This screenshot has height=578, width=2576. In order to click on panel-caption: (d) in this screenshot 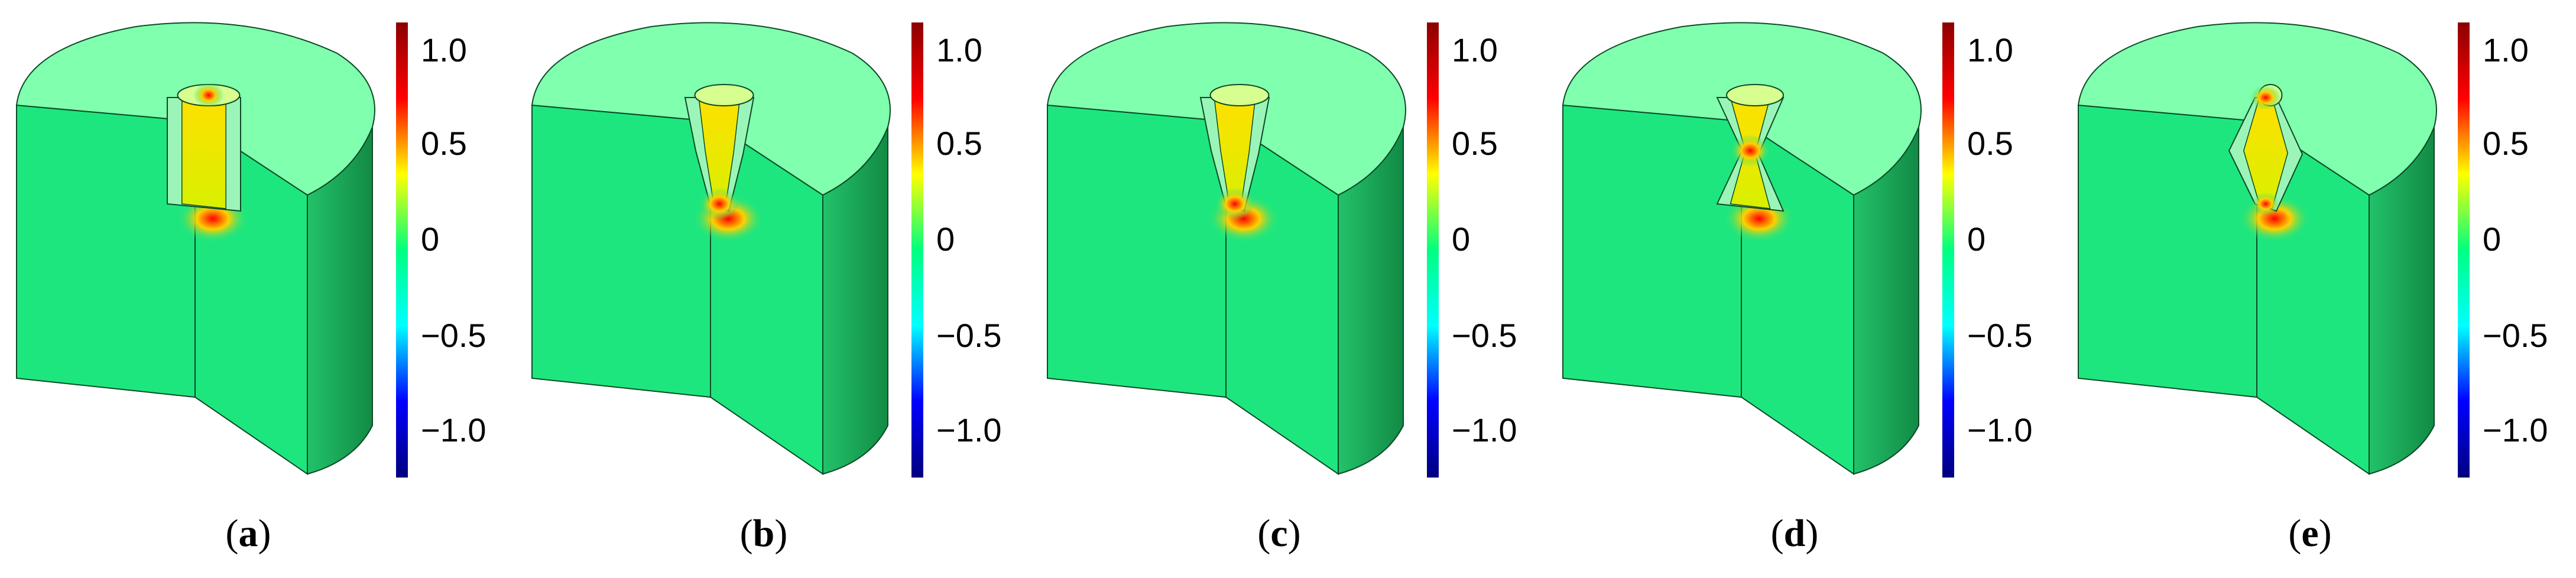, I will do `click(1794, 533)`.